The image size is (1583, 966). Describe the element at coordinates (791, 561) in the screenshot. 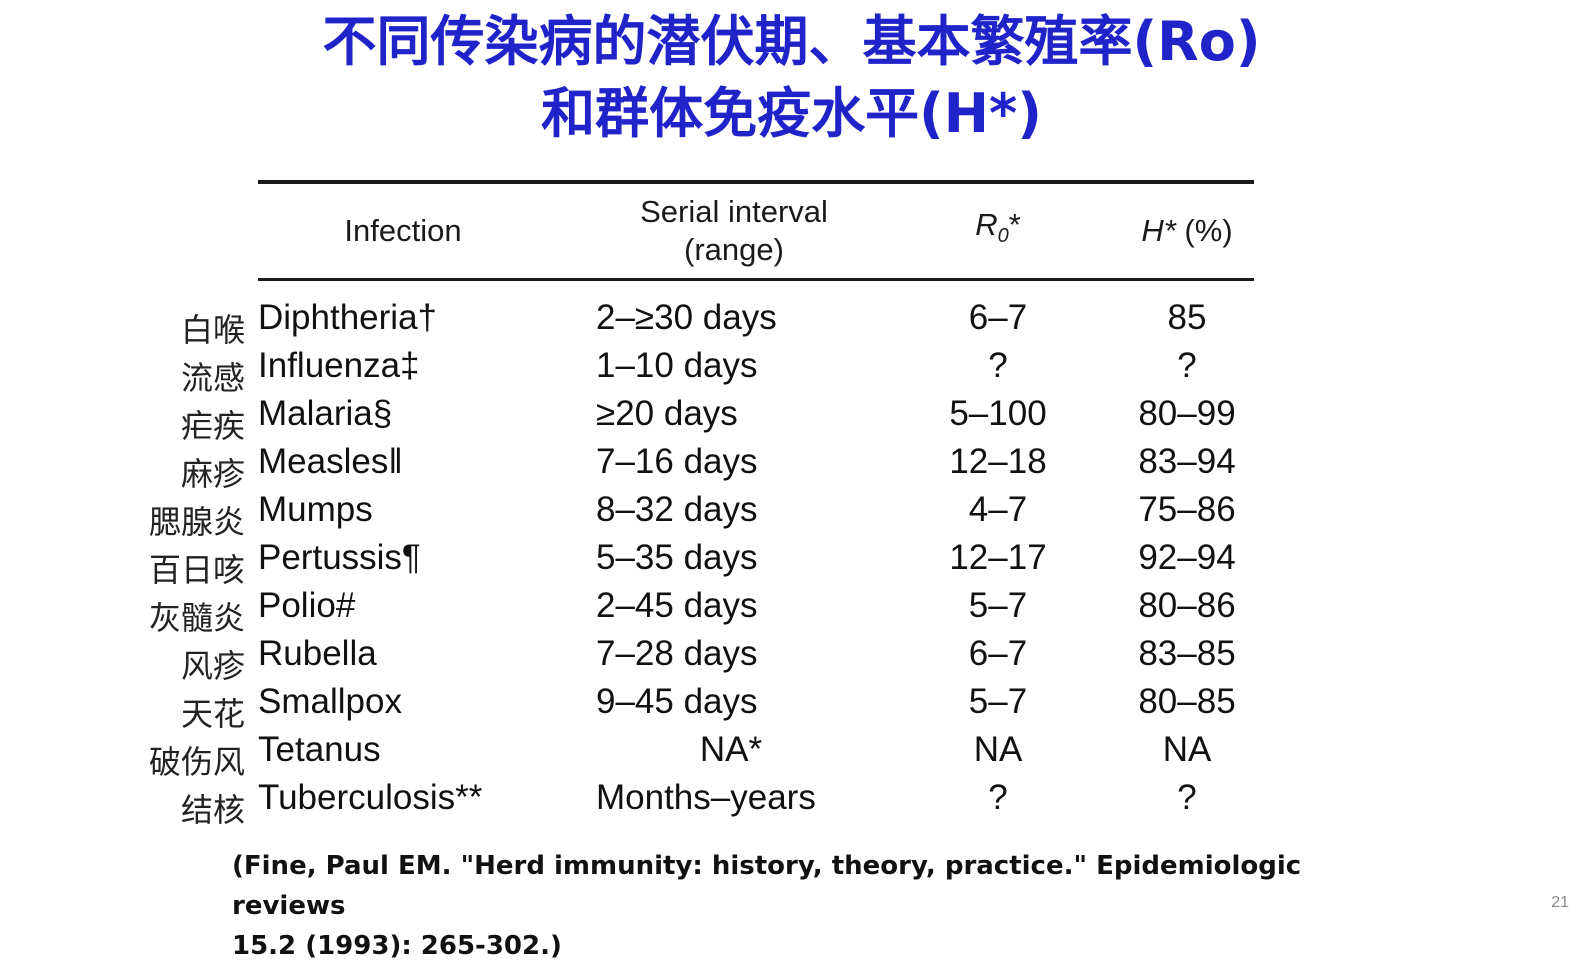

I see `table-row: 百日咳 Pertussis¶ 5–35 days 12–17 92–94` at that location.